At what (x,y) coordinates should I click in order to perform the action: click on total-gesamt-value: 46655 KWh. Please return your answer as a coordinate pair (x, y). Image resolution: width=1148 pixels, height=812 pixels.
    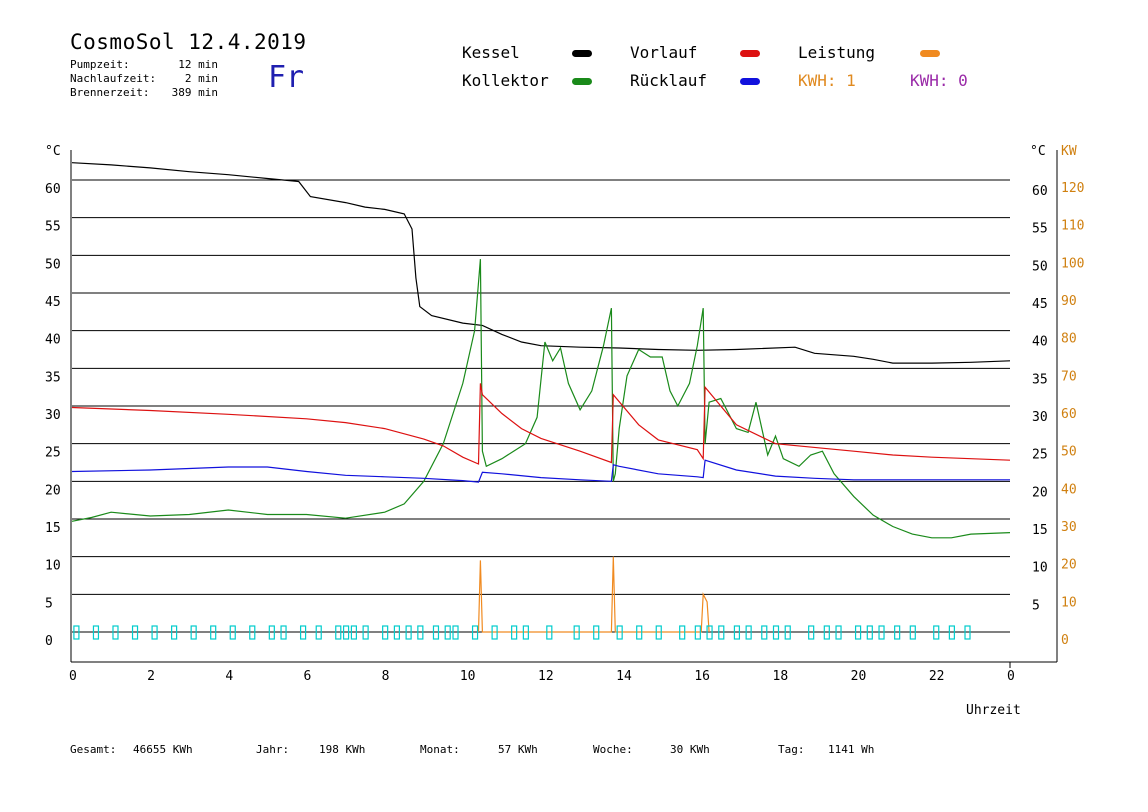
    Looking at the image, I should click on (163, 749).